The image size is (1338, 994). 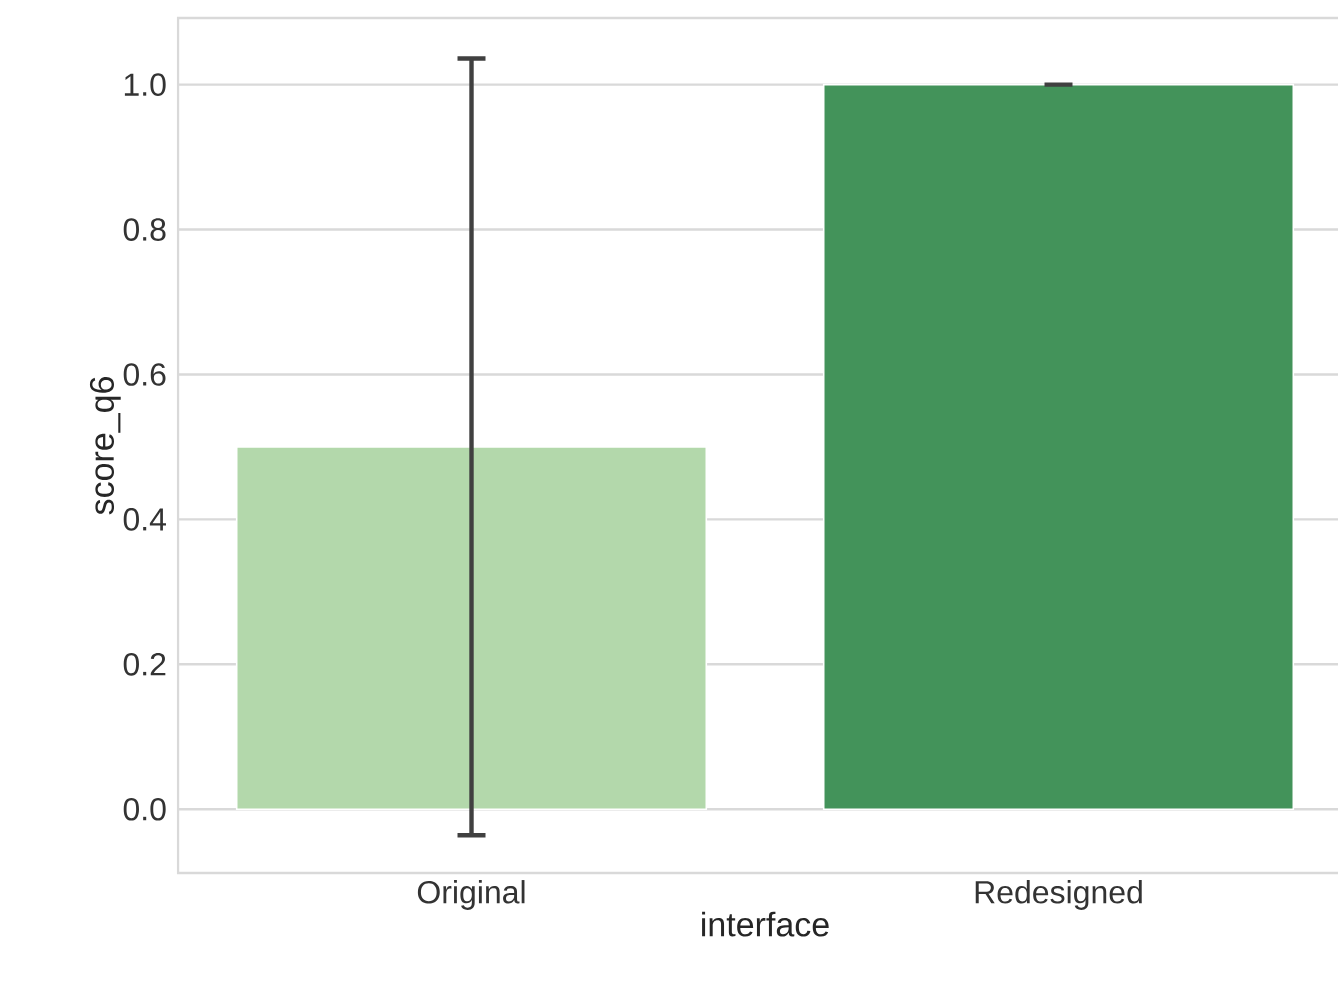 What do you see at coordinates (105, 446) in the screenshot?
I see `y-axis-title: score_q6` at bounding box center [105, 446].